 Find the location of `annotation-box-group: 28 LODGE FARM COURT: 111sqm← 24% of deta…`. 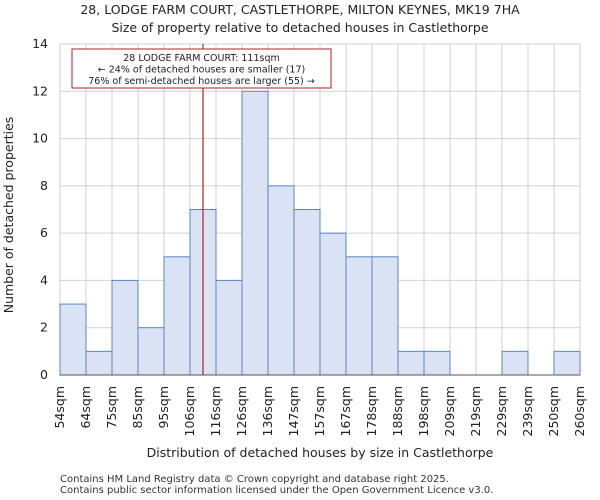

annotation-box-group: 28 LODGE FARM COURT: 111sqm← 24% of deta… is located at coordinates (201, 68).